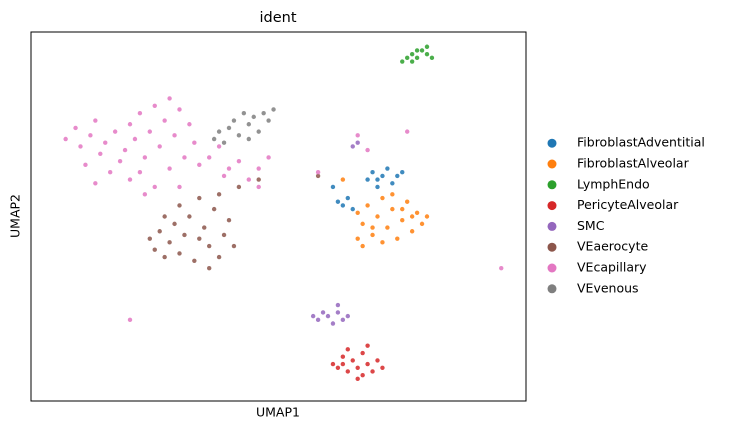  What do you see at coordinates (591, 225) in the screenshot?
I see `legend-label: SMC` at bounding box center [591, 225].